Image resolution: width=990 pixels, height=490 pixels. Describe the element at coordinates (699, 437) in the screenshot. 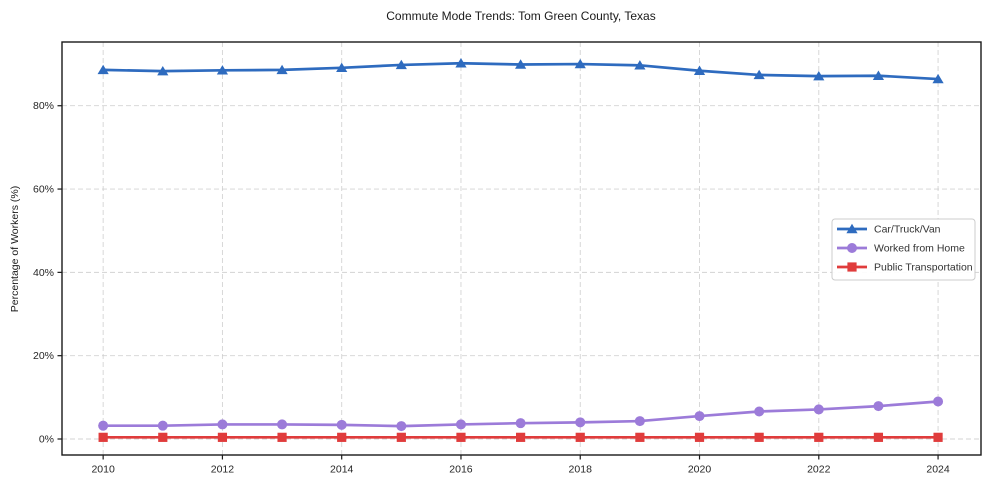

I see `data-point-public-transportation-2020` at that location.